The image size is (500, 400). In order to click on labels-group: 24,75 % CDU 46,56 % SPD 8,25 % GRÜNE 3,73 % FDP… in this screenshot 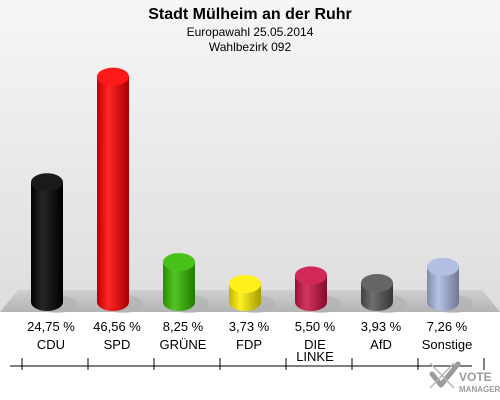, I will do `click(247, 344)`.